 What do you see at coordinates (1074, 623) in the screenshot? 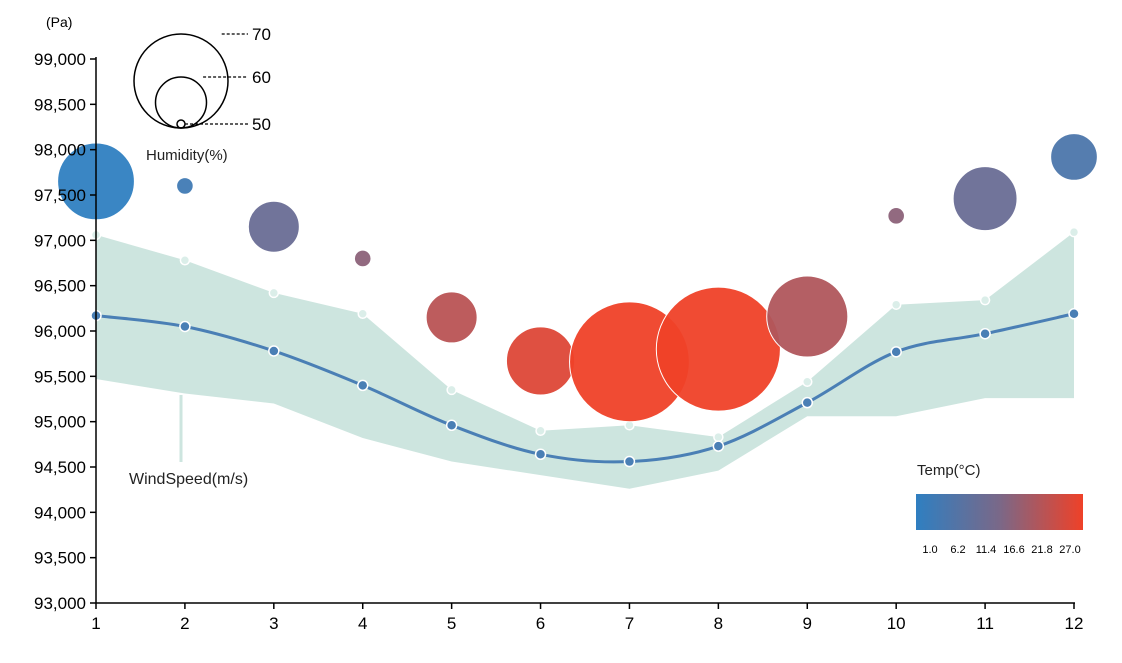
I see `x-tick-label: 12` at bounding box center [1074, 623].